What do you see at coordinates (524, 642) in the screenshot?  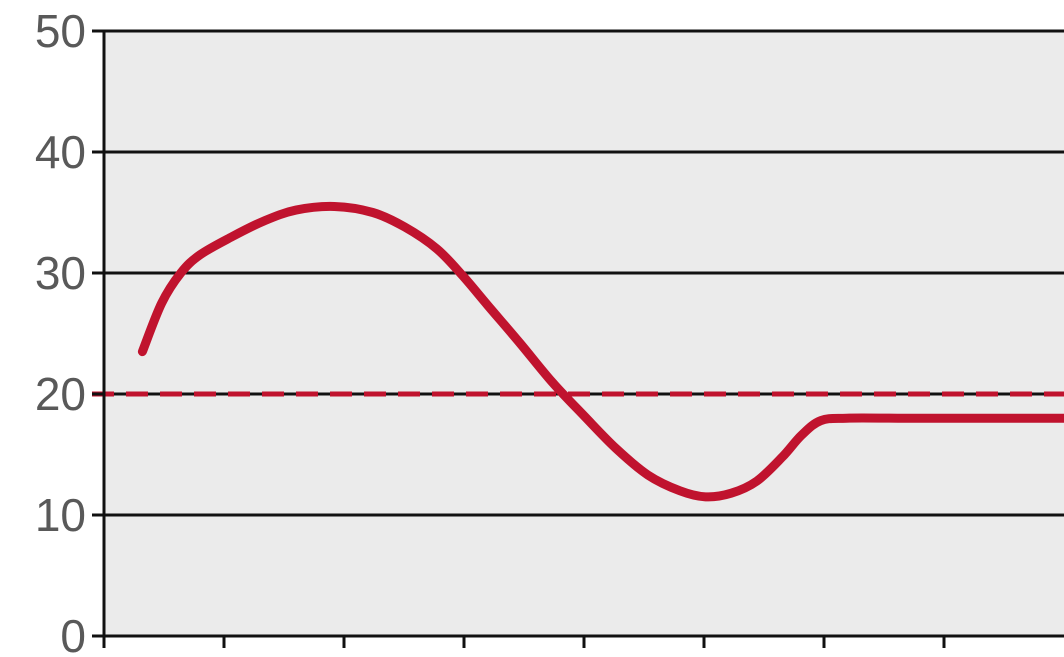 I see `x-axis-ticks` at bounding box center [524, 642].